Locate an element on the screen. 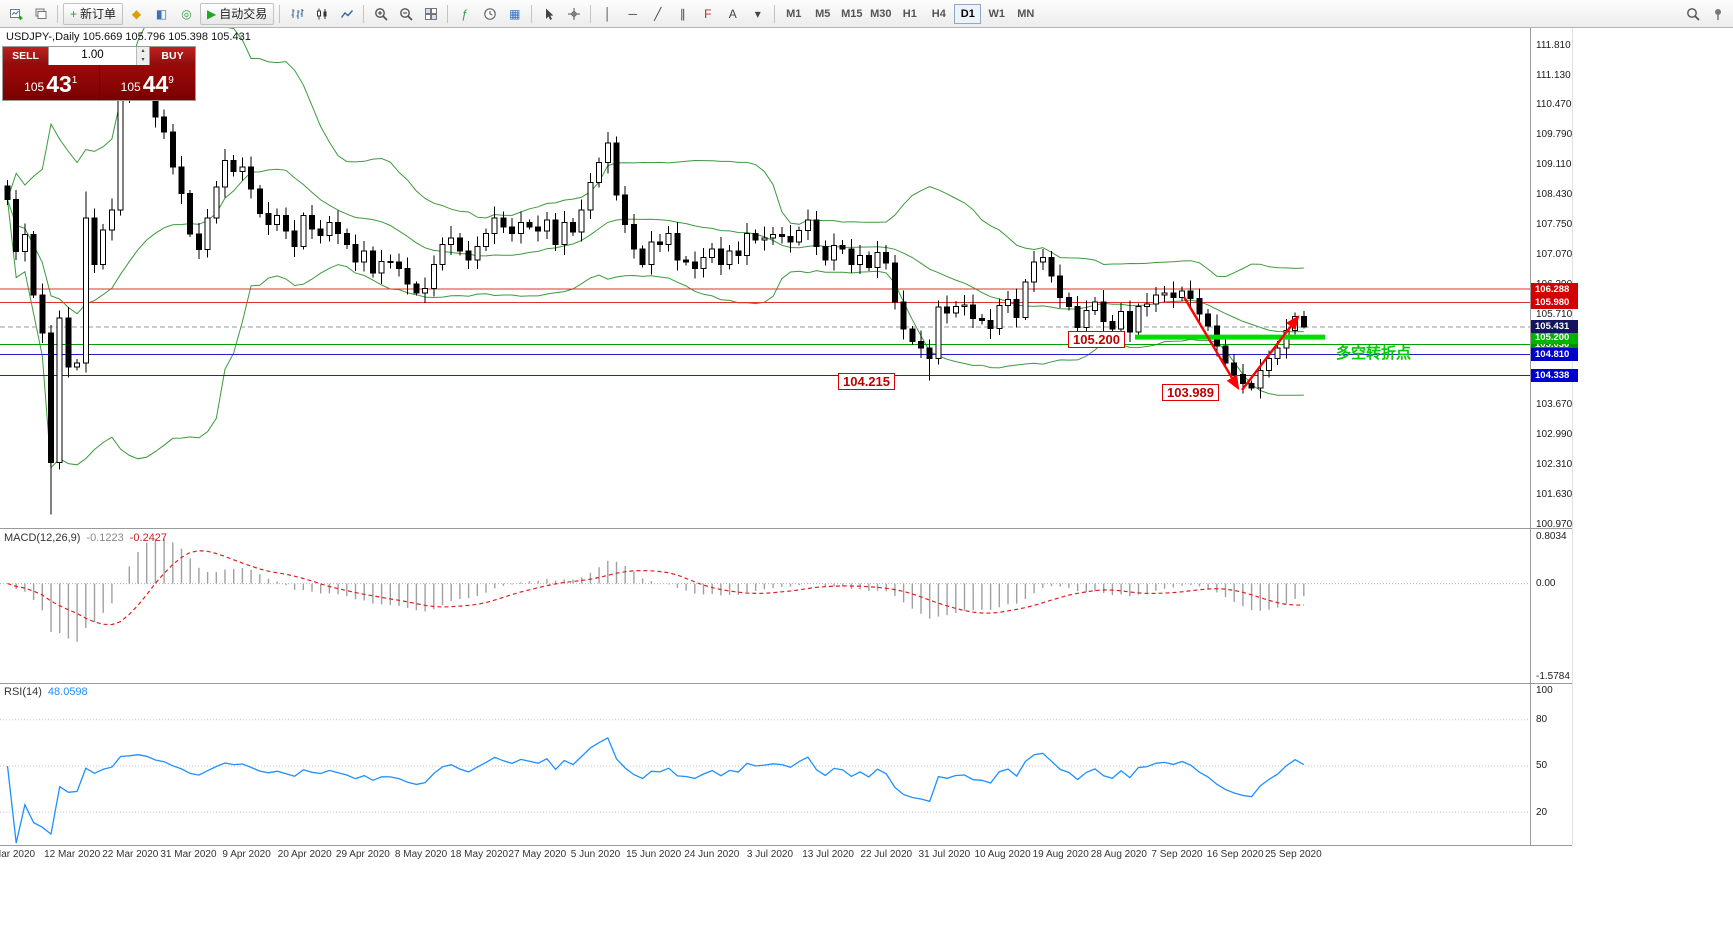  volume-field: 1.00 ▴ ▾ is located at coordinates (99, 56).